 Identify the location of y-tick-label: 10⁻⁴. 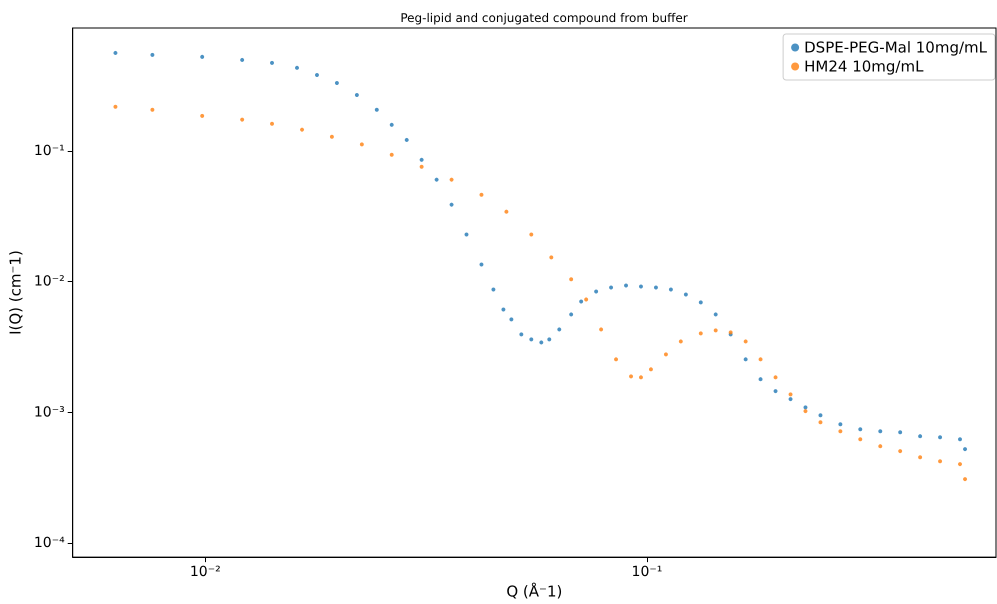
(50, 542).